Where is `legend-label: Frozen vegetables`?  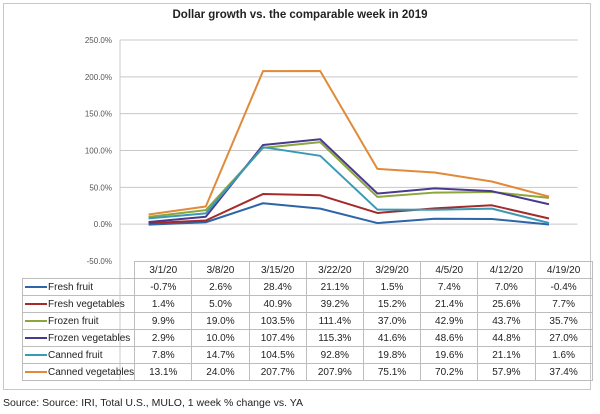
legend-label: Frozen vegetables is located at coordinates (89, 338).